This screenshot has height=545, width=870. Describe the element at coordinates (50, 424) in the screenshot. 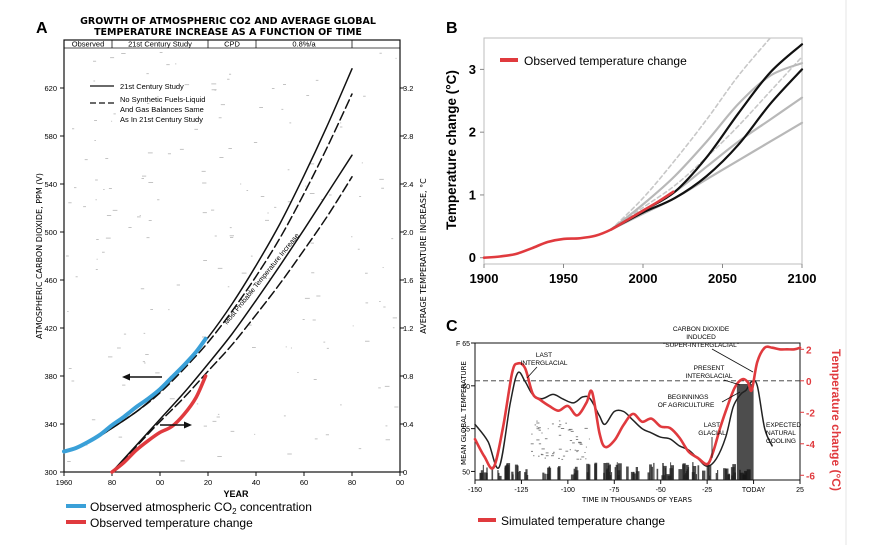

I see `y-tick-label: 340` at that location.